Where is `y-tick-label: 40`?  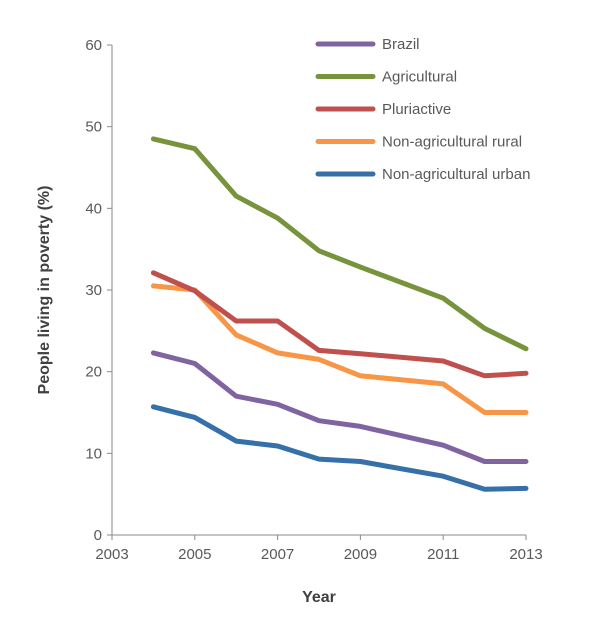 y-tick-label: 40 is located at coordinates (93, 208).